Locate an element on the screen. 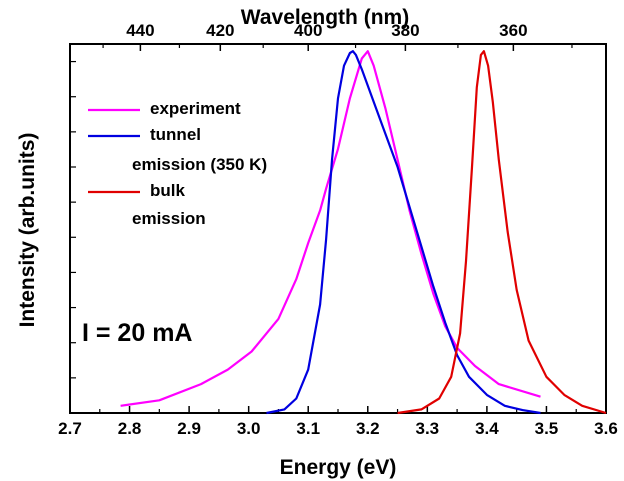 The width and height of the screenshot is (624, 481). x-tick-label: 2.7 is located at coordinates (70, 428).